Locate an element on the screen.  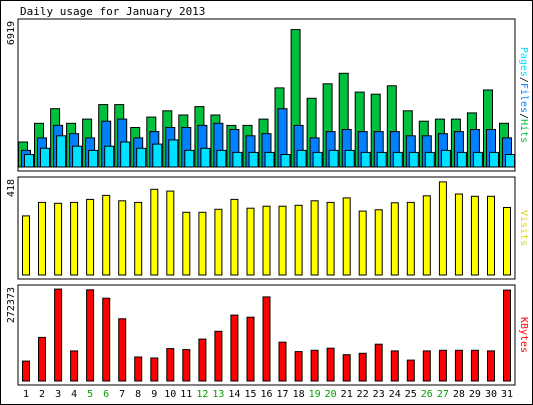
x-tick-label: 13 is located at coordinates (218, 394).